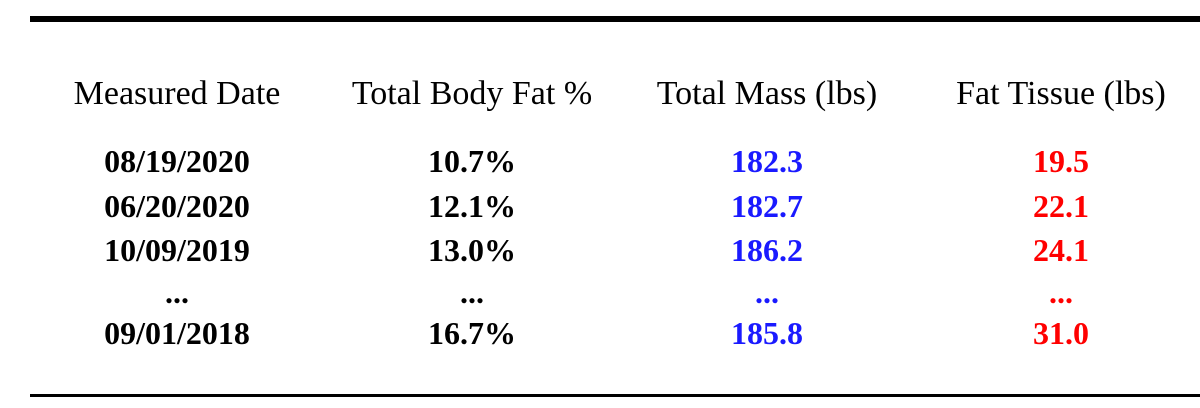 This screenshot has width=1200, height=408. I want to click on cell-body-fat: 10.7%, so click(472, 161).